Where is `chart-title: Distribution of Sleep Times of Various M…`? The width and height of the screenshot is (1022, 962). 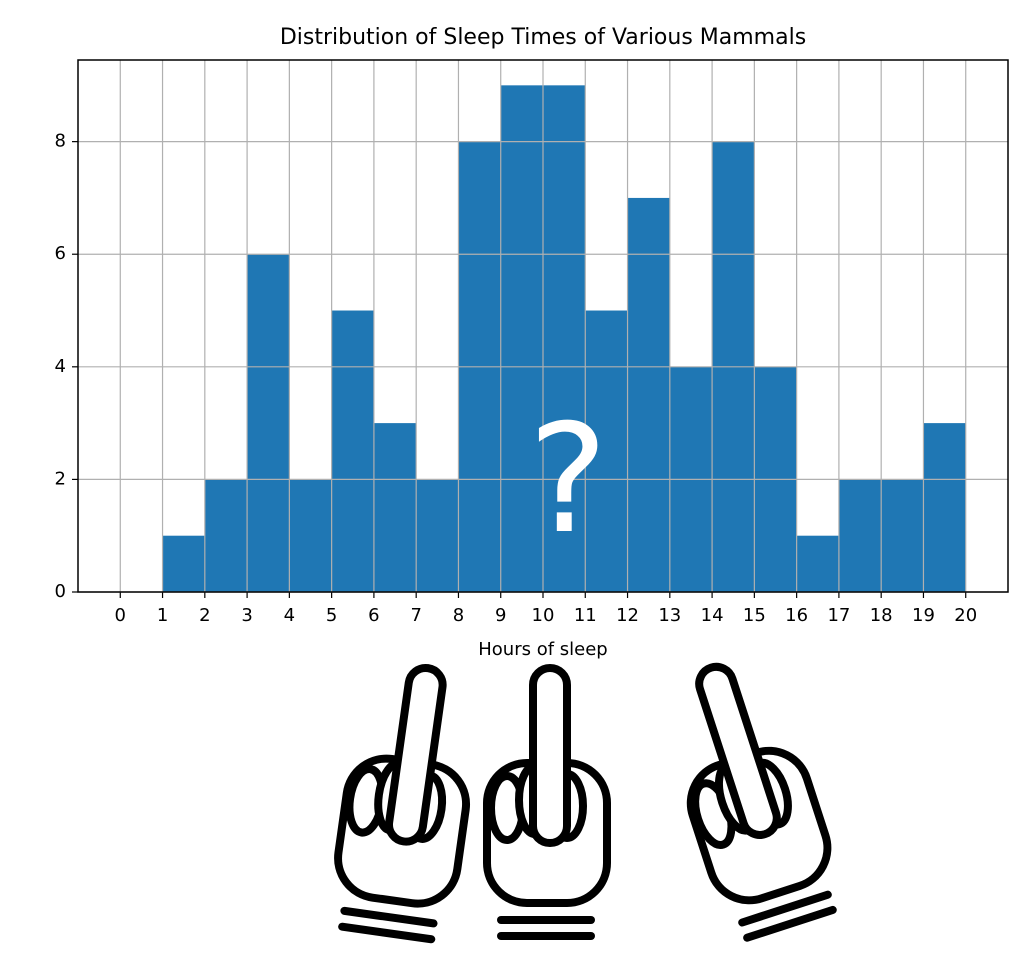
chart-title: Distribution of Sleep Times of Various M… is located at coordinates (543, 37).